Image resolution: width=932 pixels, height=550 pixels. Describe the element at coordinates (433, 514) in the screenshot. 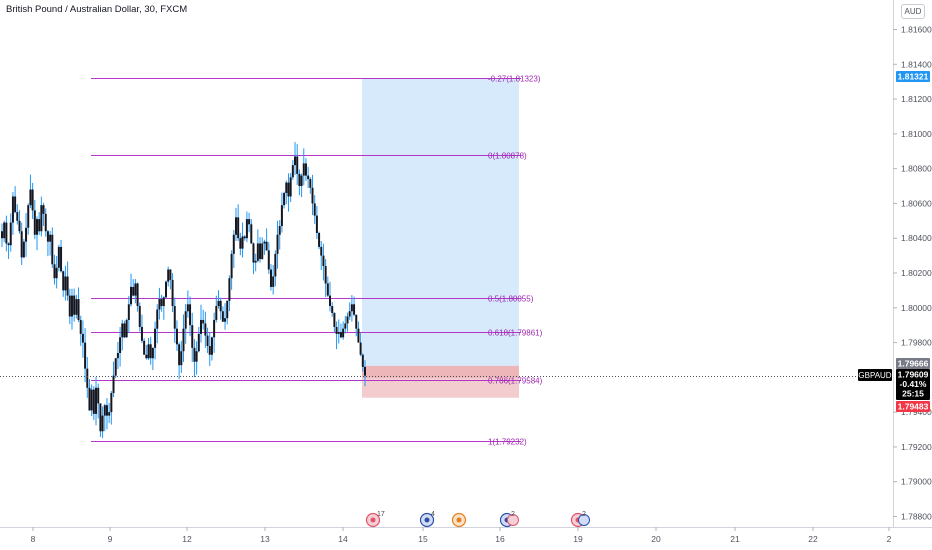

I see `event-count: 4` at that location.